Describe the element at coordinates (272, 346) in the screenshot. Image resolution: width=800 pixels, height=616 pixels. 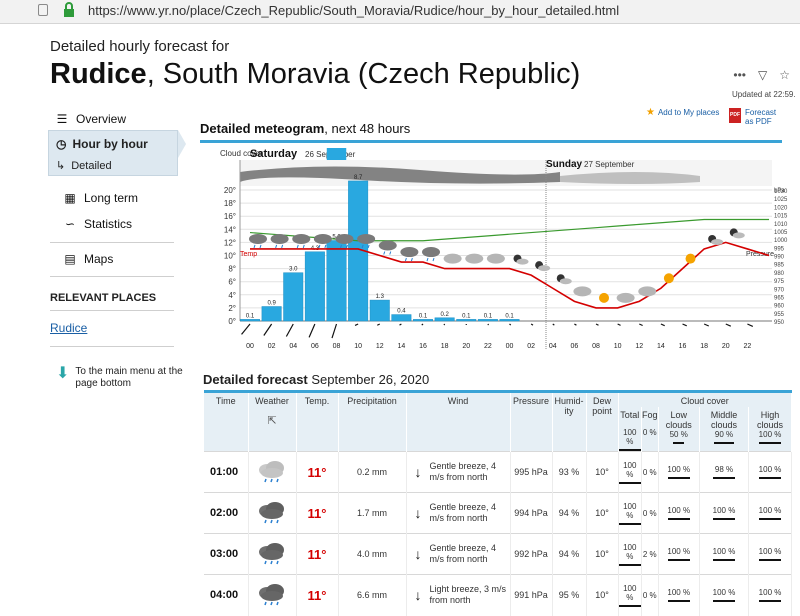
I see `hour-label: 02` at that location.